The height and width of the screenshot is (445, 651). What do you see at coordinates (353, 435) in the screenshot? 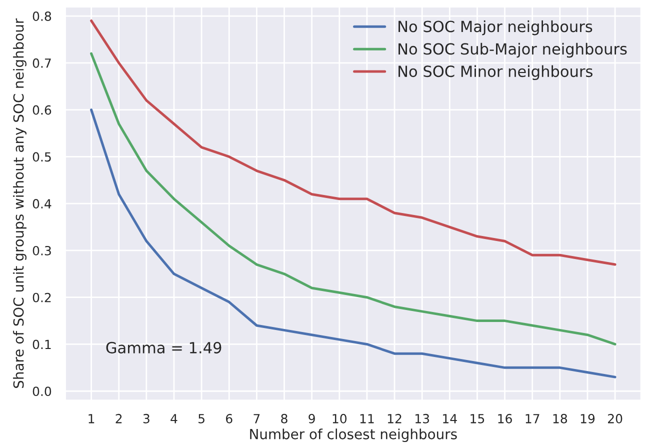
I see `x-axis-title: Number of closest neighbours` at bounding box center [353, 435].